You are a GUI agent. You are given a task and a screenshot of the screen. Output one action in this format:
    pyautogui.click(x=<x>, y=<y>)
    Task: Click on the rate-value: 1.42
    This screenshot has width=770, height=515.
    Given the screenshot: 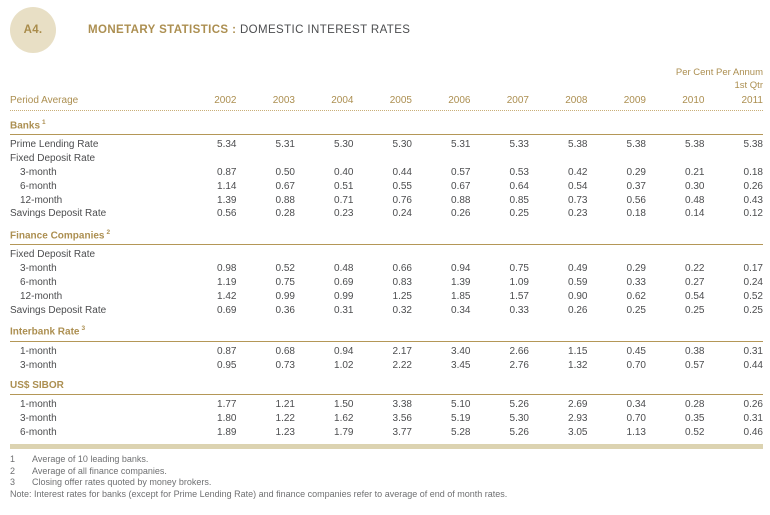 What is the action you would take?
    pyautogui.click(x=227, y=296)
    